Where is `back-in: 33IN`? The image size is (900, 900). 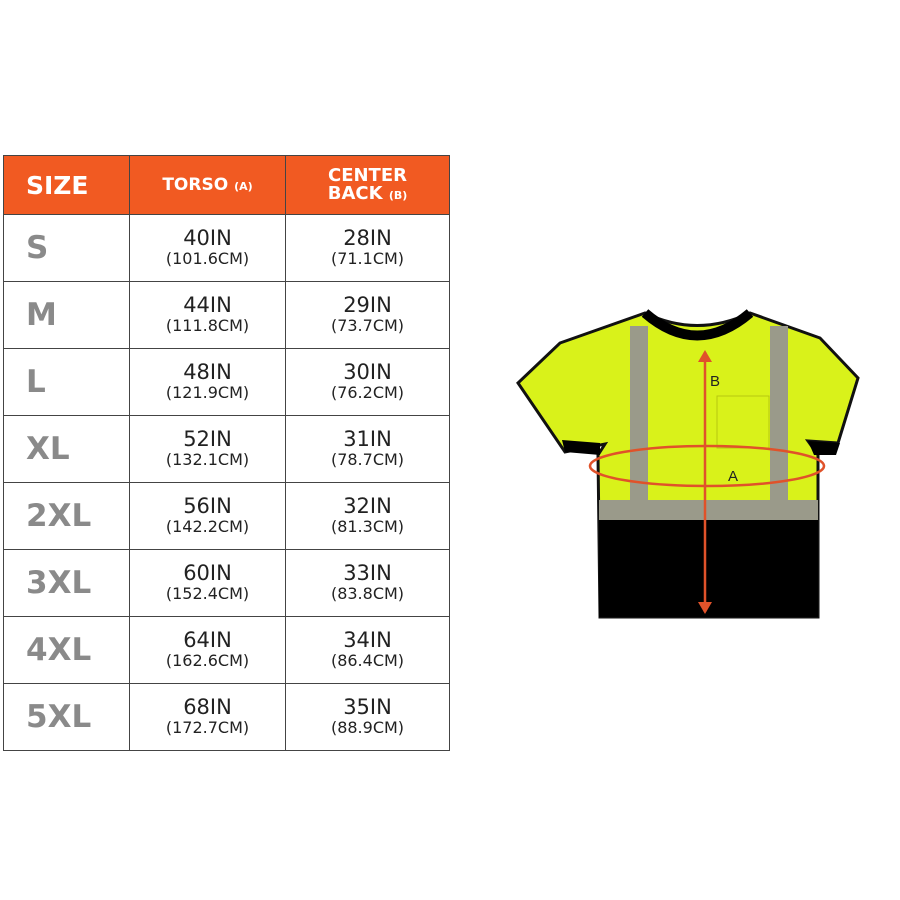 back-in: 33IN is located at coordinates (367, 573).